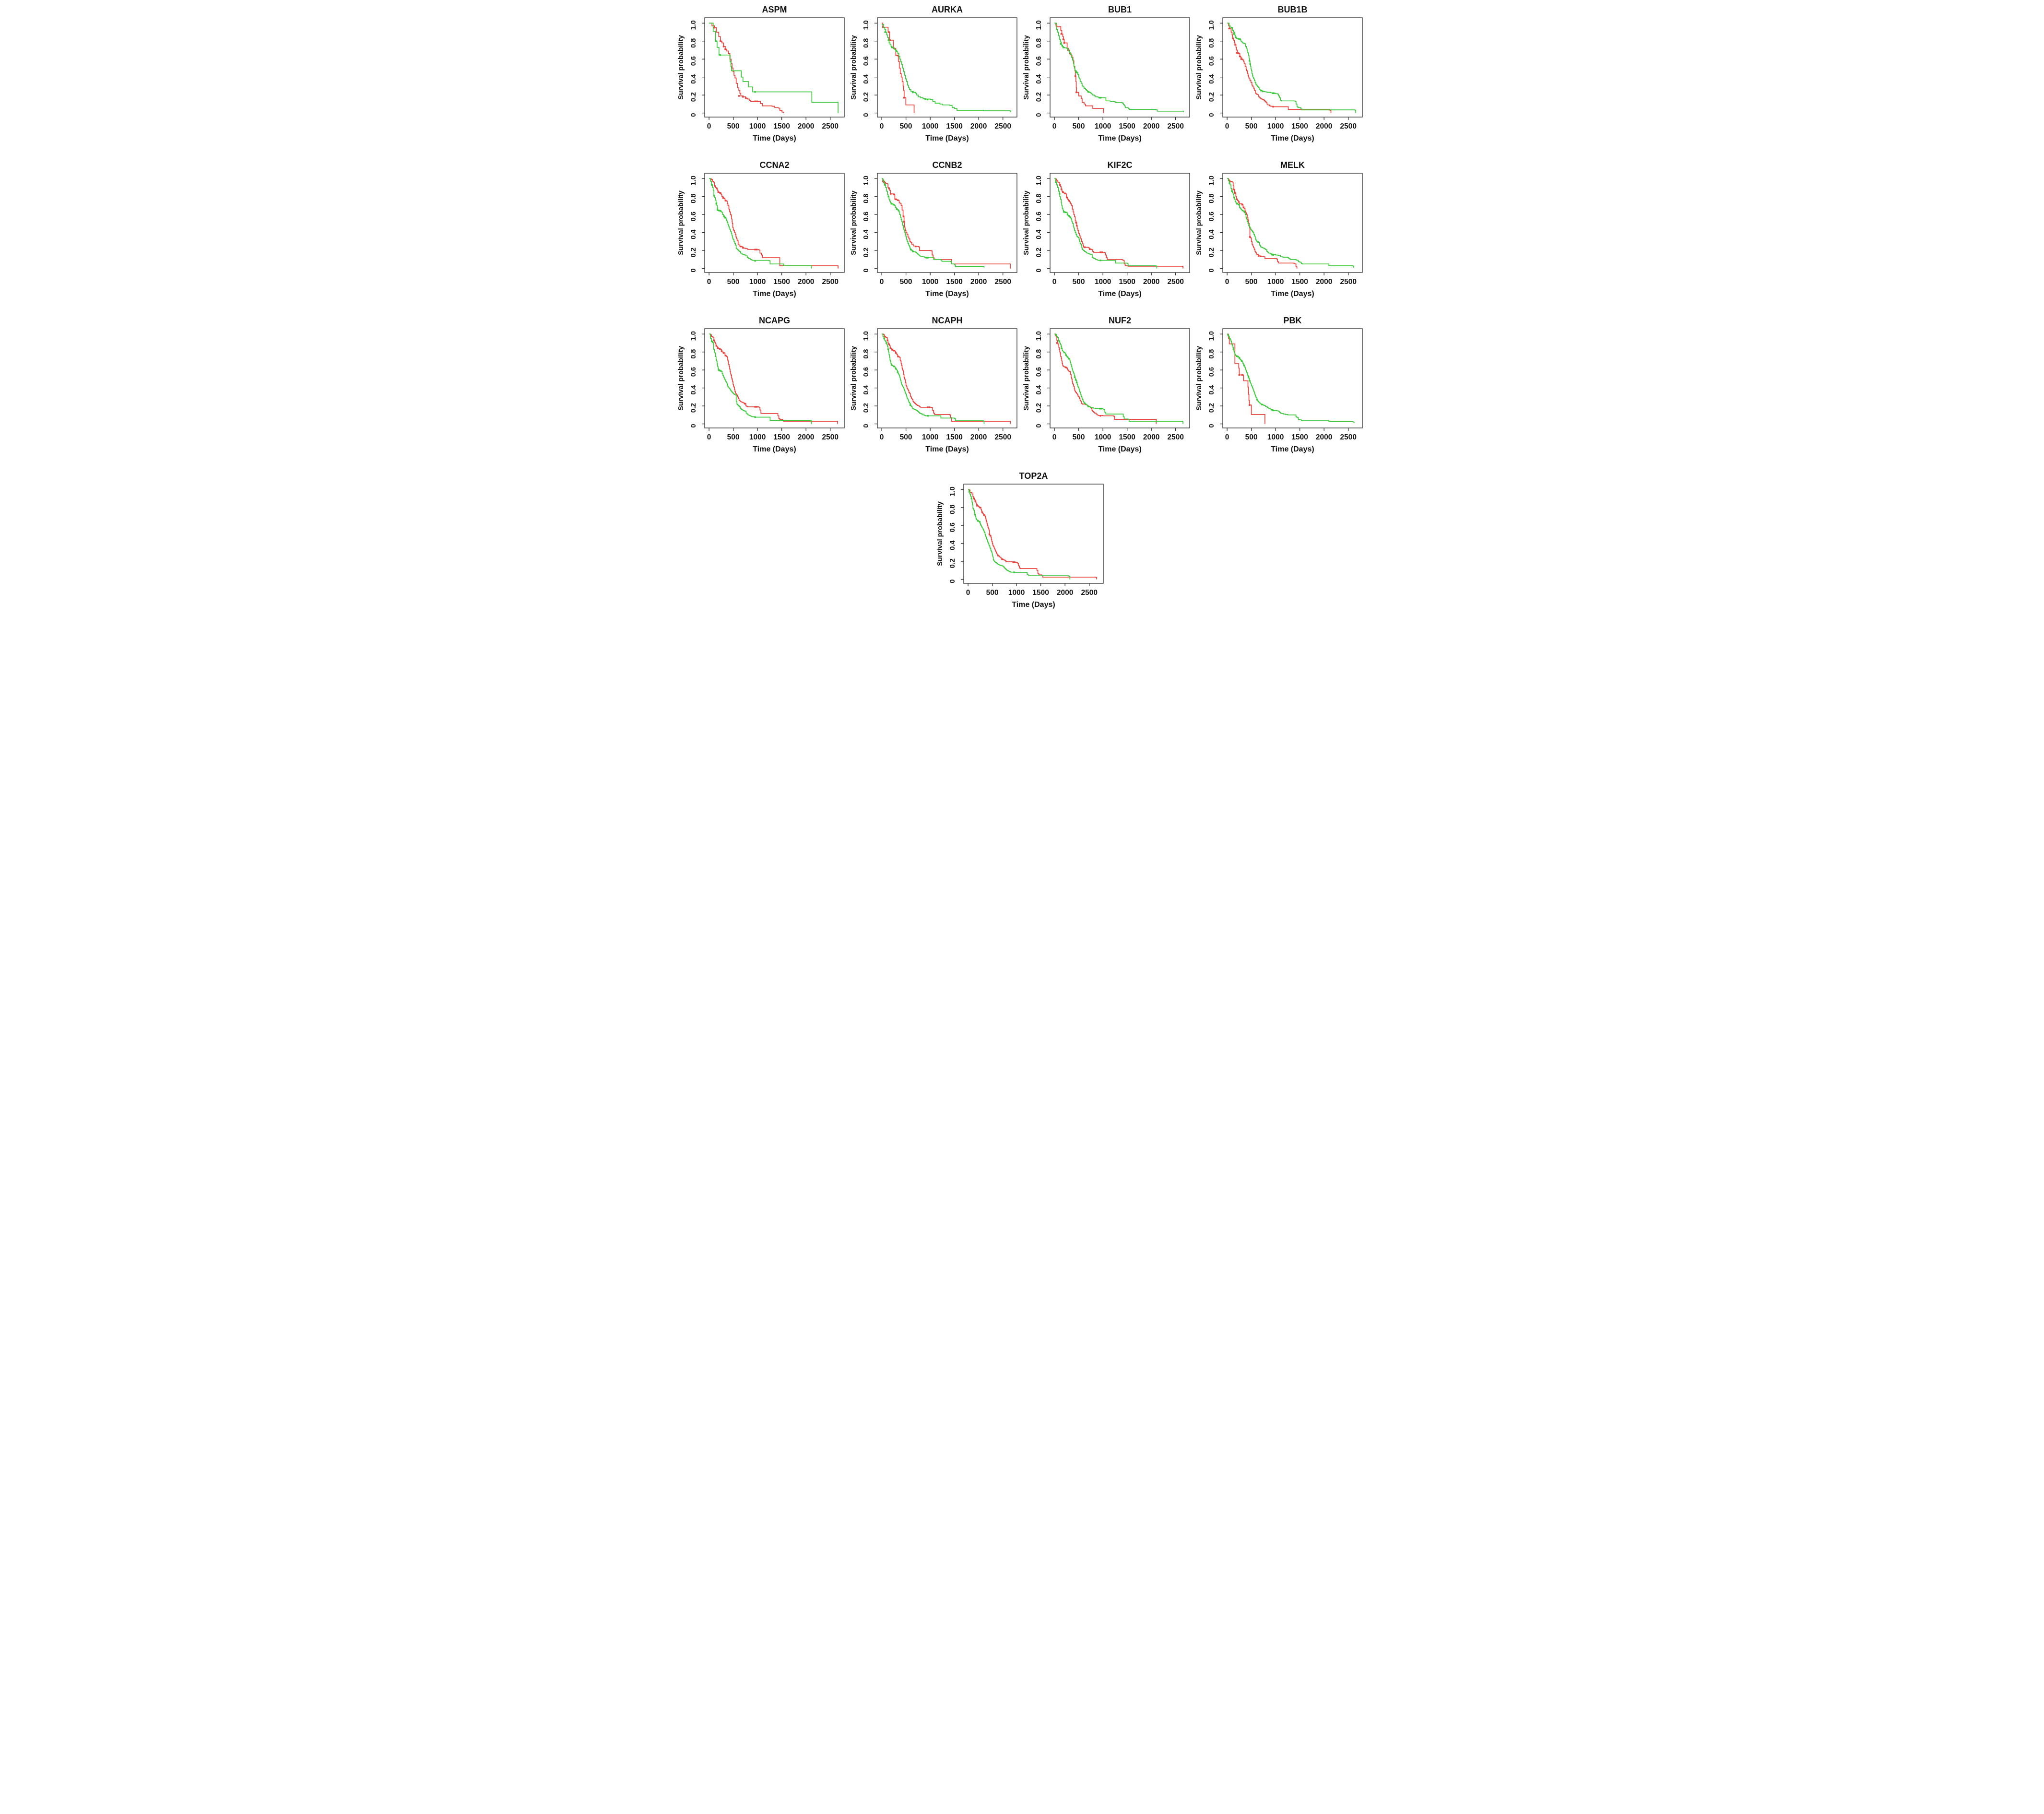 This screenshot has height=1814, width=2044. What do you see at coordinates (733, 126) in the screenshot?
I see `x-tick-label: 500` at bounding box center [733, 126].